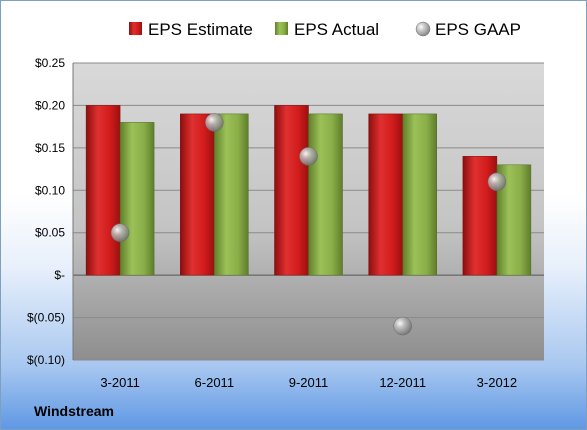 The image size is (587, 430). I want to click on actual-bar-6-2011, so click(231, 194).